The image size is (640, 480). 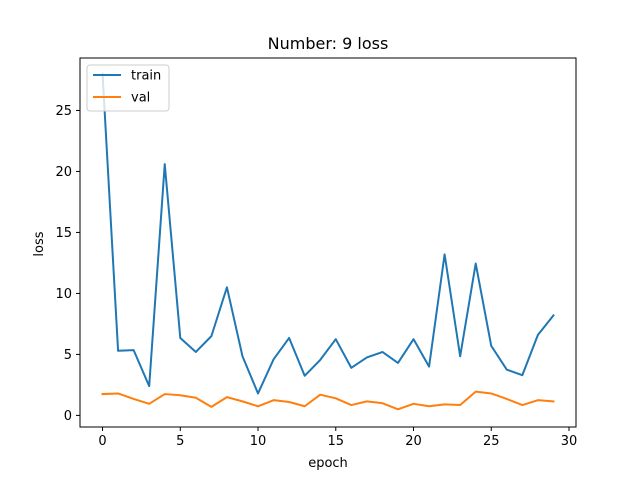 I want to click on x-tick-label: 0, so click(x=102, y=441).